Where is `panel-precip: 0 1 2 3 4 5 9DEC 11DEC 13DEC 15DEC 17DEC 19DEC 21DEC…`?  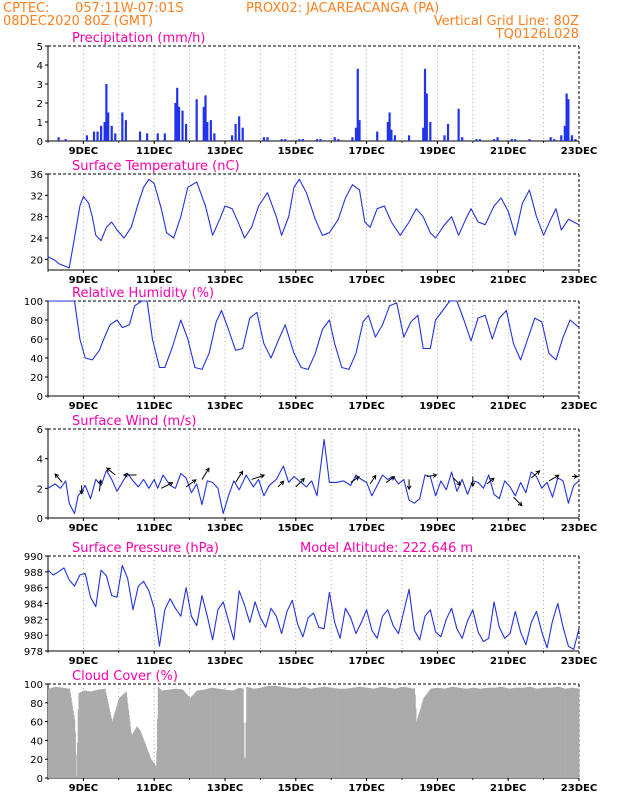
panel-precip: 0 1 2 3 4 5 9DEC 11DEC 13DEC 15DEC 17DEC 19DEC 21DEC… is located at coordinates (317, 94).